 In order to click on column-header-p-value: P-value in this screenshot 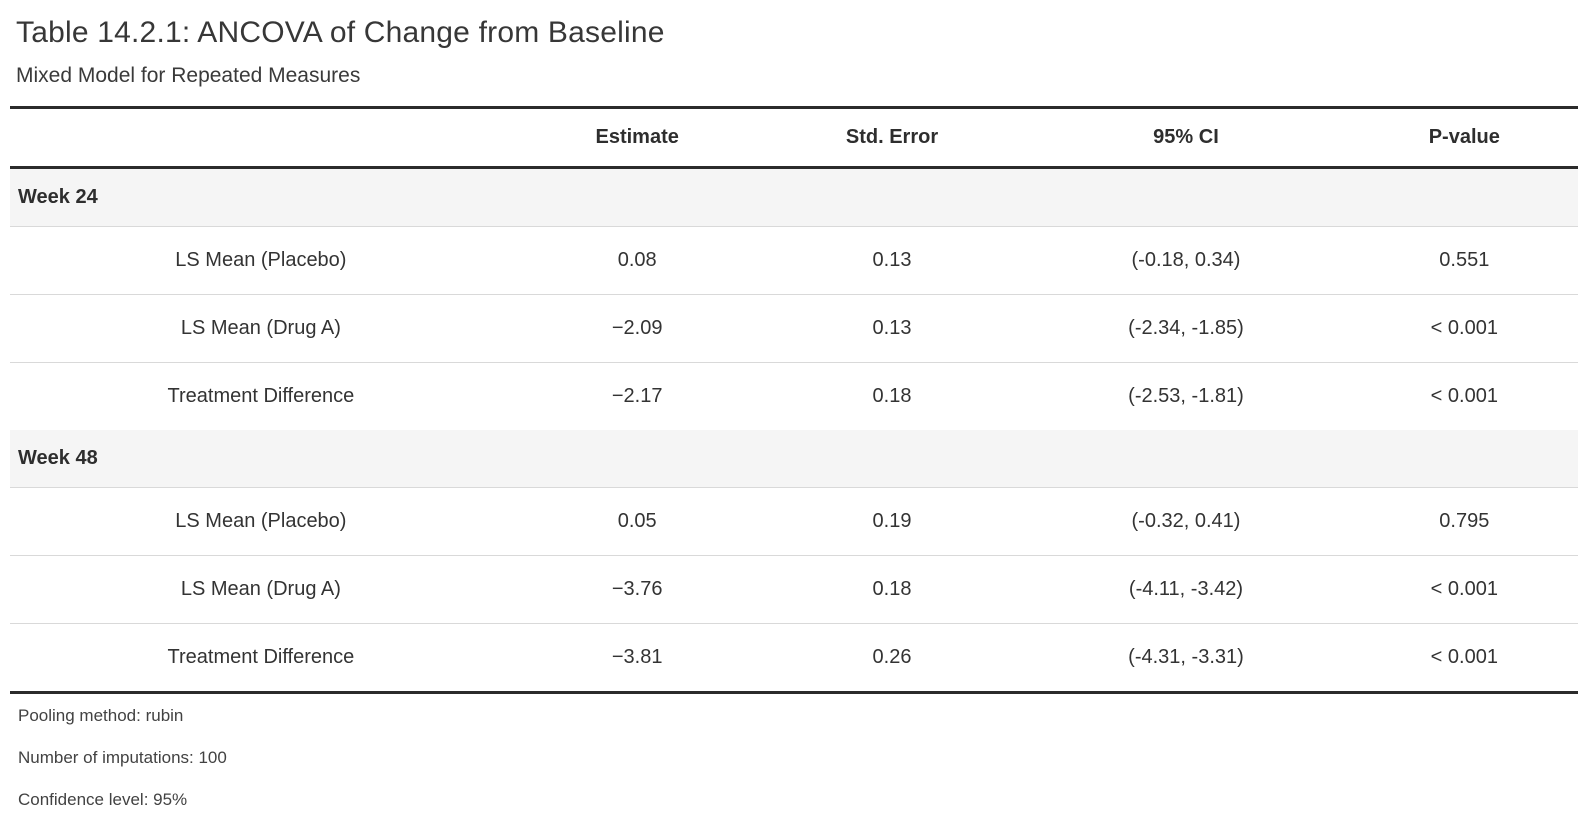, I will do `click(1464, 138)`.